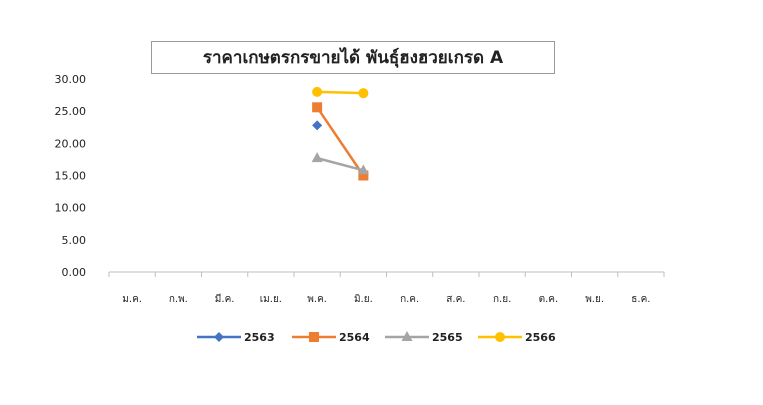 The width and height of the screenshot is (763, 405). I want to click on y-tick-label: 5.00, so click(74, 240).